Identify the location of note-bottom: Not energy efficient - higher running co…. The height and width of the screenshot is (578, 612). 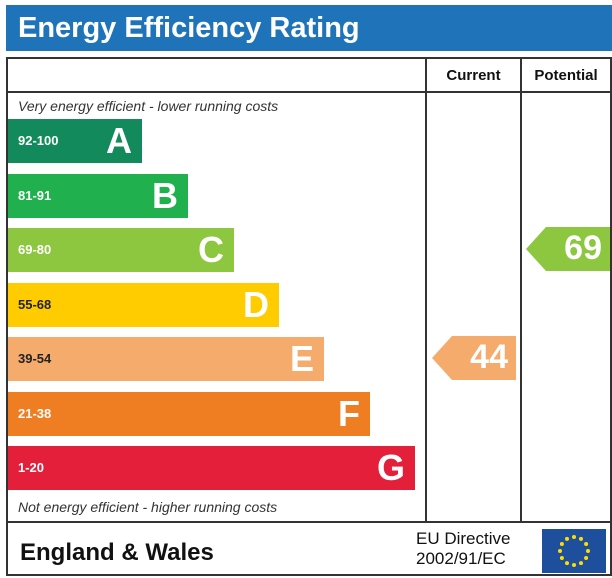
(148, 507).